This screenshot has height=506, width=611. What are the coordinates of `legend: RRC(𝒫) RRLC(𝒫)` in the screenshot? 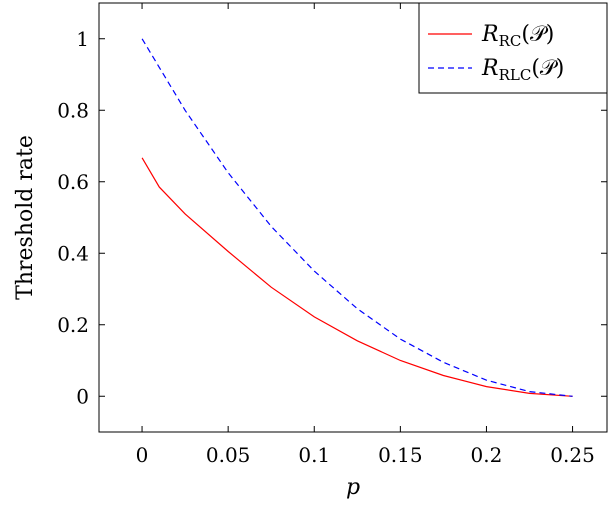 It's located at (513, 48).